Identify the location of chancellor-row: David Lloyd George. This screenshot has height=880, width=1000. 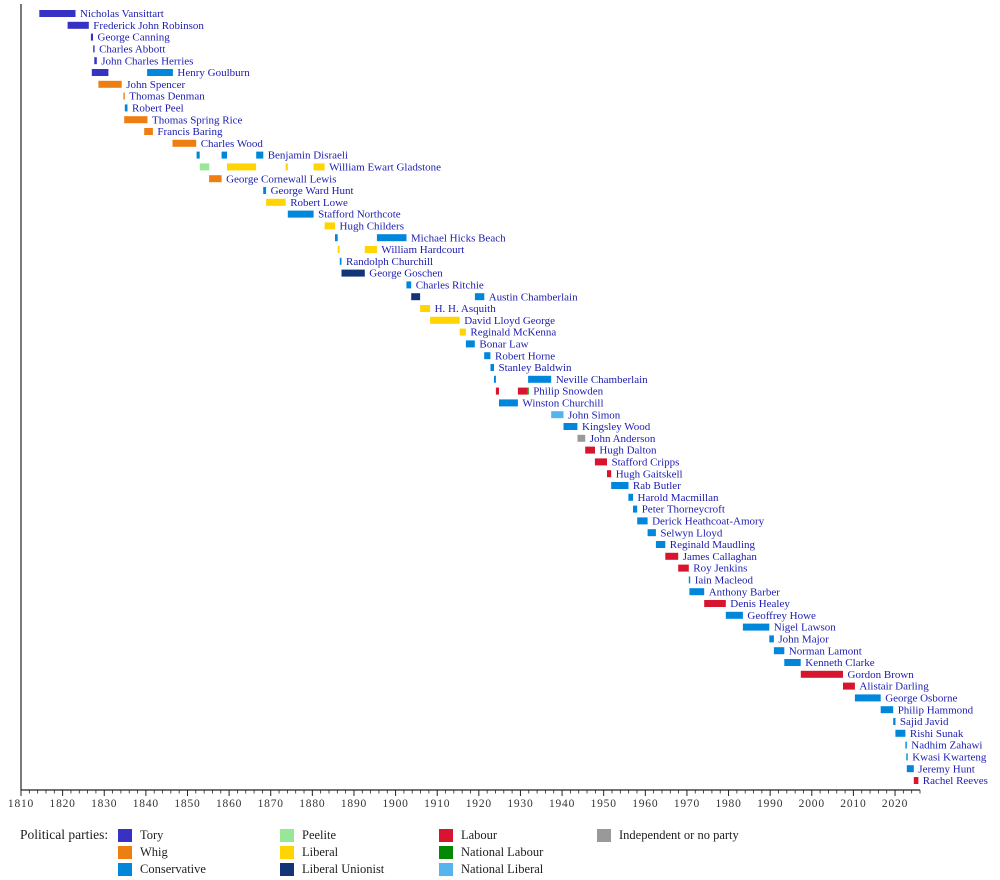
(492, 321).